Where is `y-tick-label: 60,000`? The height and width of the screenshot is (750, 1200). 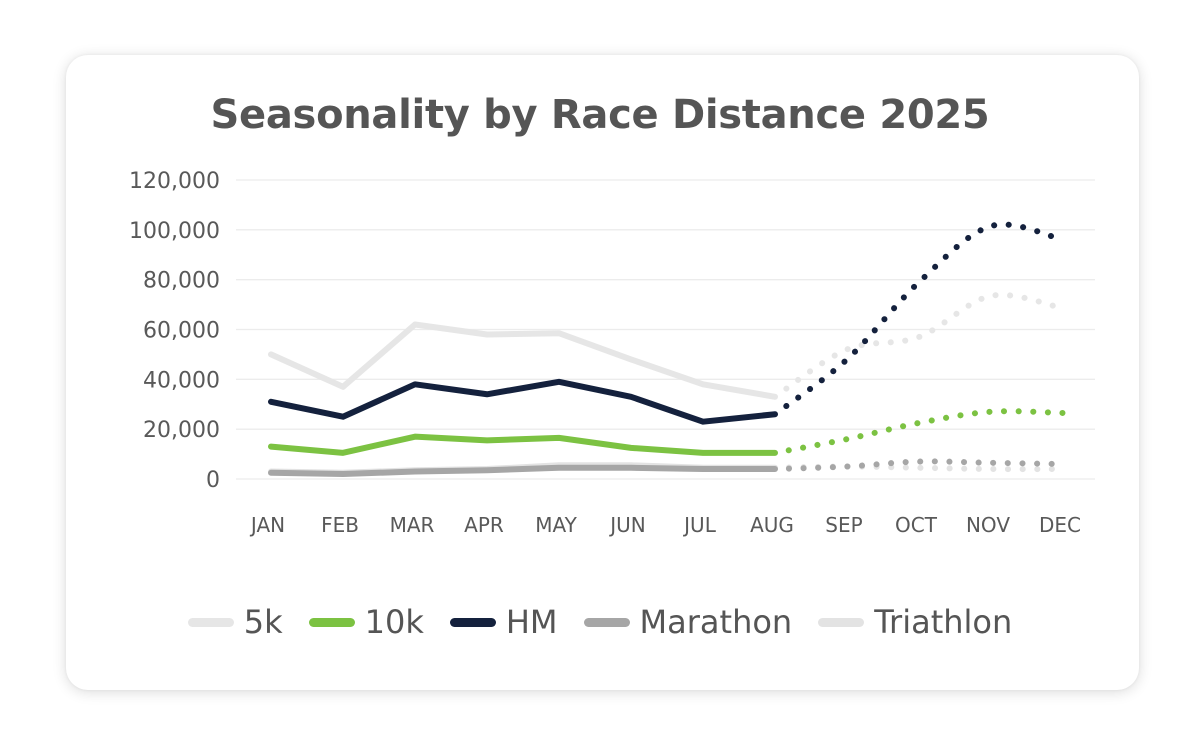
y-tick-label: 60,000 is located at coordinates (181, 331).